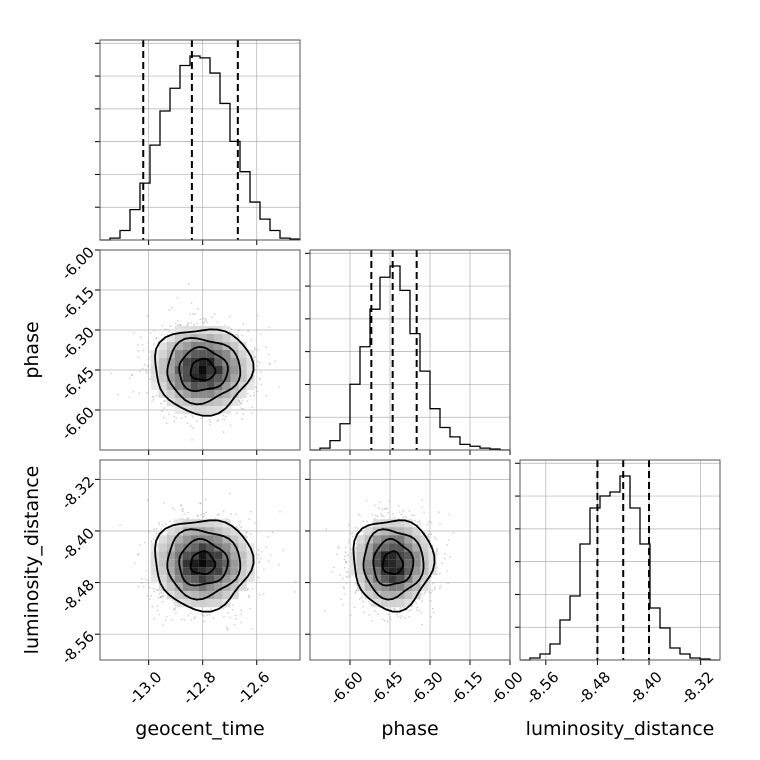  What do you see at coordinates (594, 688) in the screenshot?
I see `x-tick-label: -8.48` at bounding box center [594, 688].